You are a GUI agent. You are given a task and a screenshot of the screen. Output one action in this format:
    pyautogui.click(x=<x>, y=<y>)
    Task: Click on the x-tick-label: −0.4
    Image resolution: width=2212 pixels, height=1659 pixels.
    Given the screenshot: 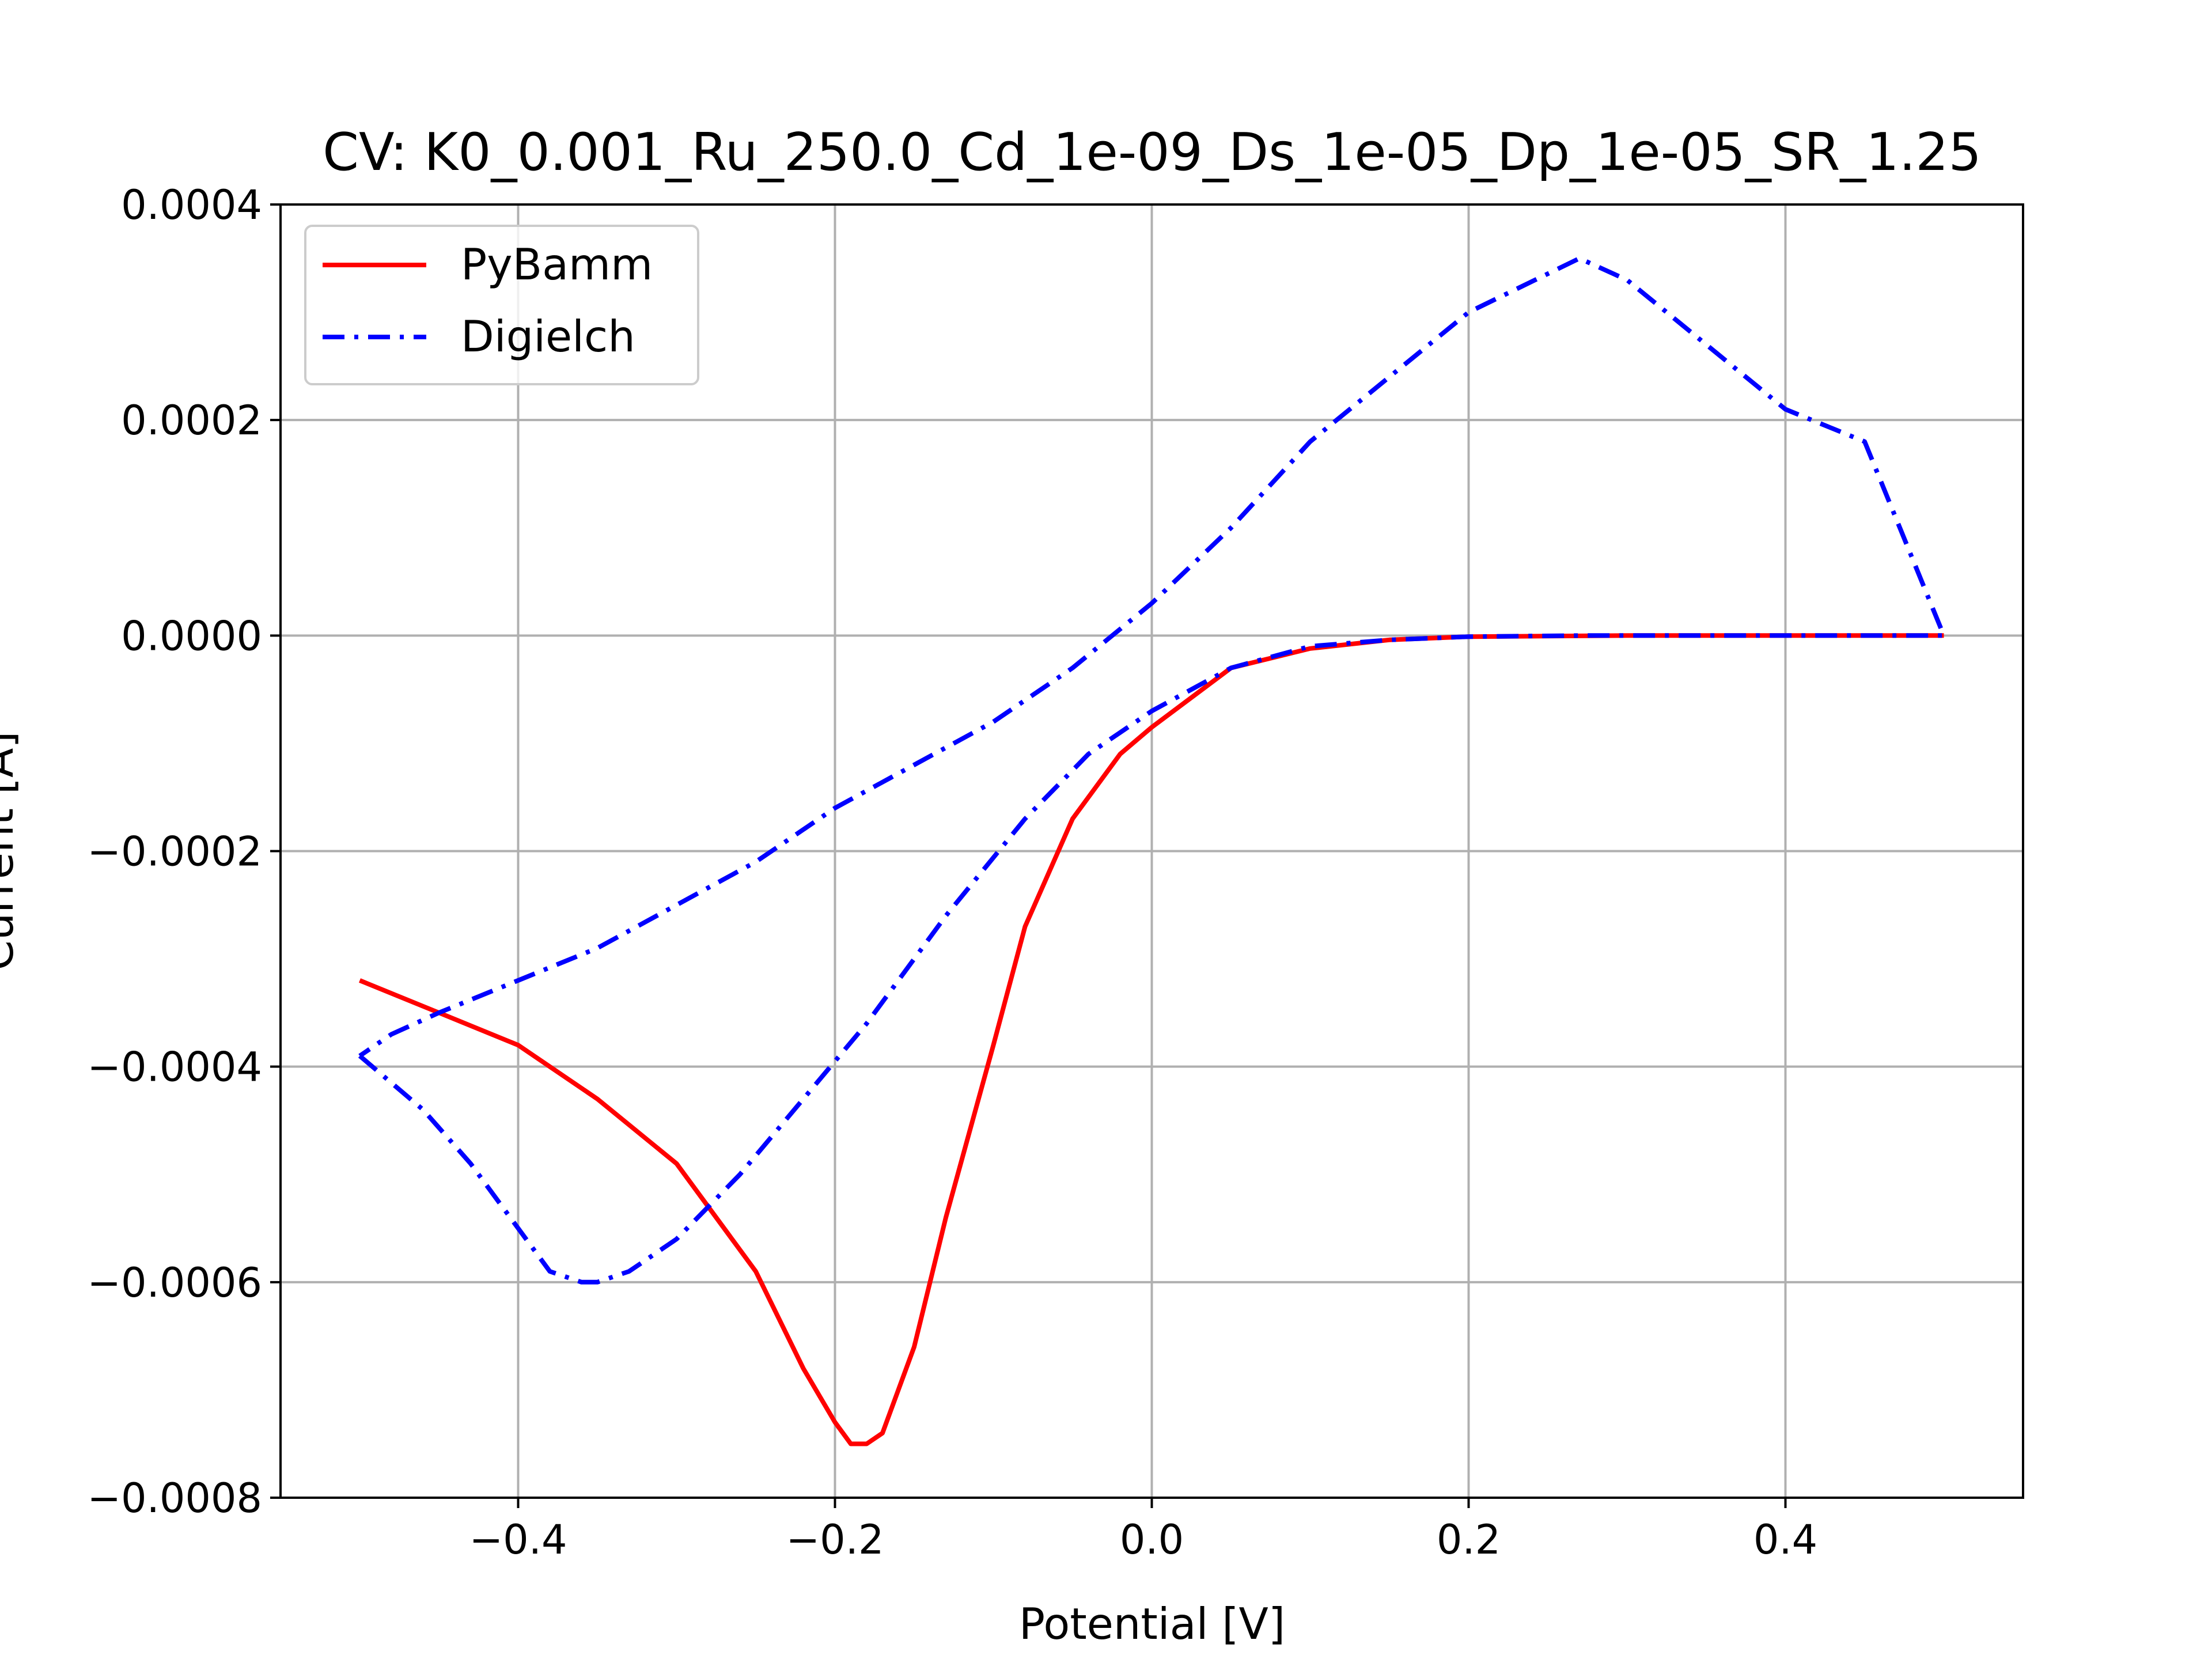 What is the action you would take?
    pyautogui.click(x=518, y=1539)
    